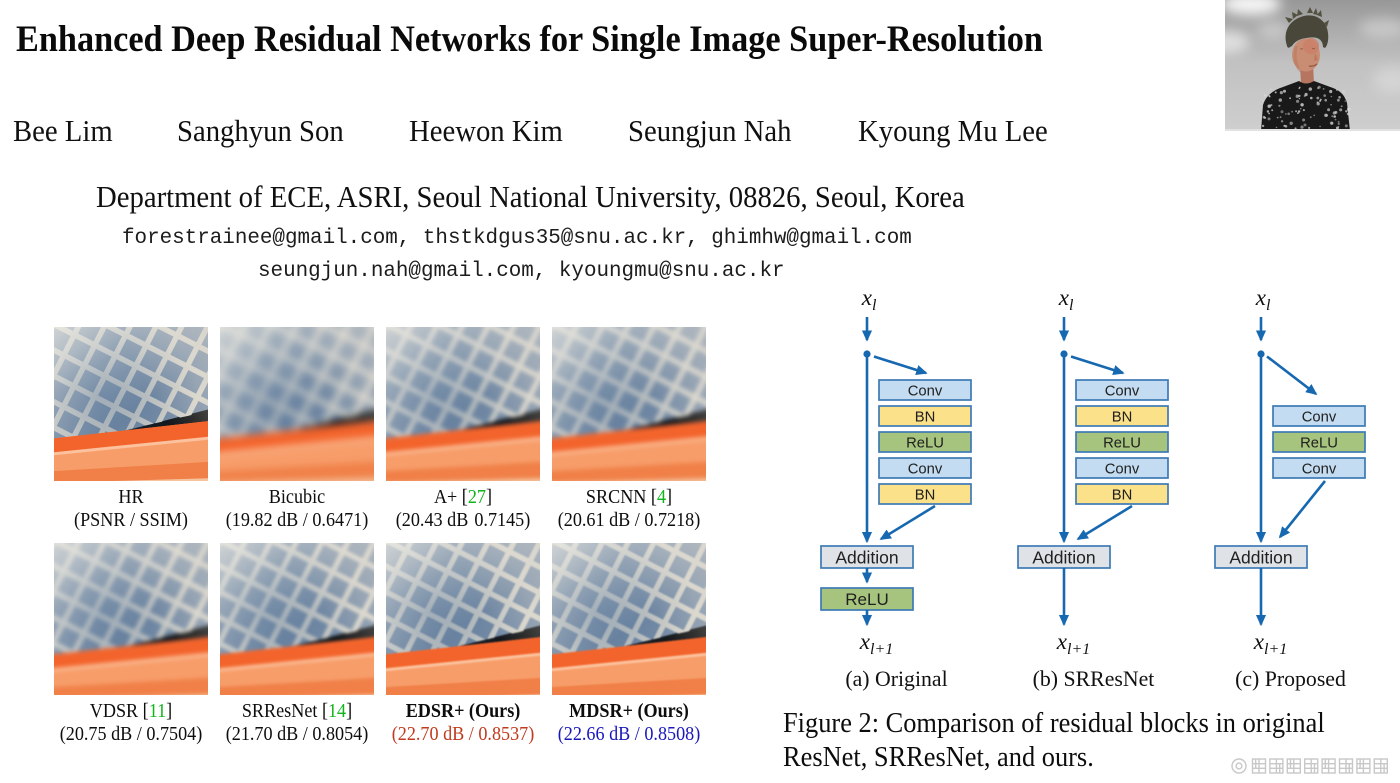 The width and height of the screenshot is (1400, 783). What do you see at coordinates (896, 679) in the screenshot?
I see `svg-text: (a) Original` at bounding box center [896, 679].